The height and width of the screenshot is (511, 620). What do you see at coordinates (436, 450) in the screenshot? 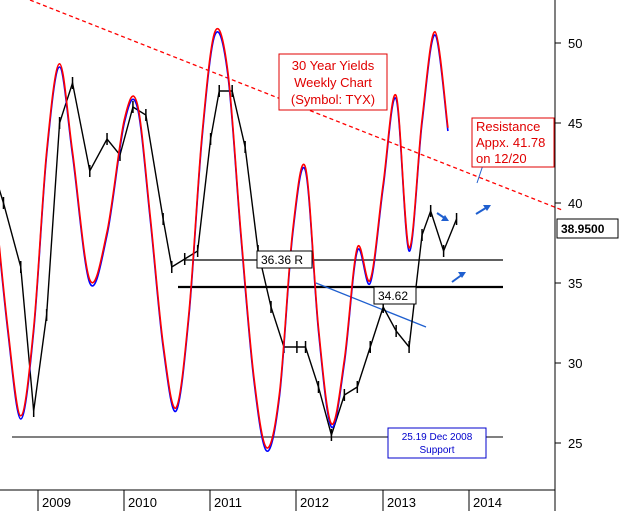
I see `support-text: Support` at bounding box center [436, 450].